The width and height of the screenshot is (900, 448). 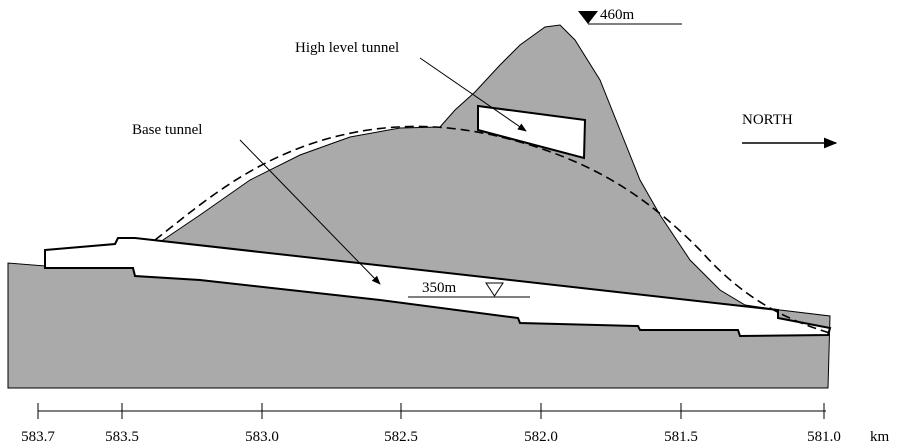 I want to click on level-marker-top: 460m, so click(x=630, y=16).